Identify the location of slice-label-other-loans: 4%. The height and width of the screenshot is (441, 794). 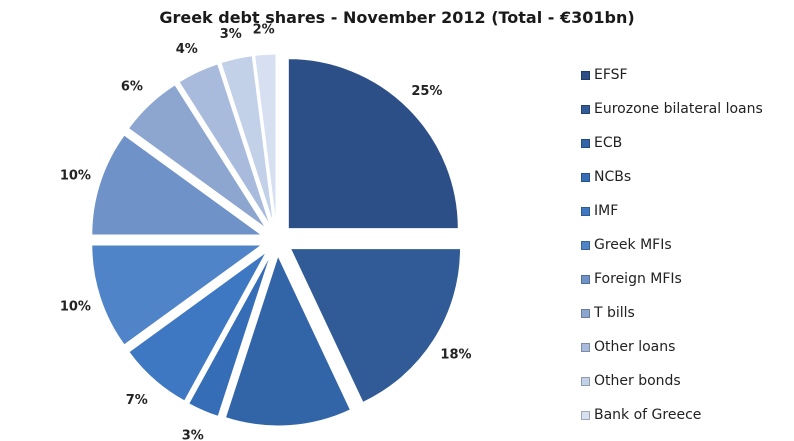
(187, 49).